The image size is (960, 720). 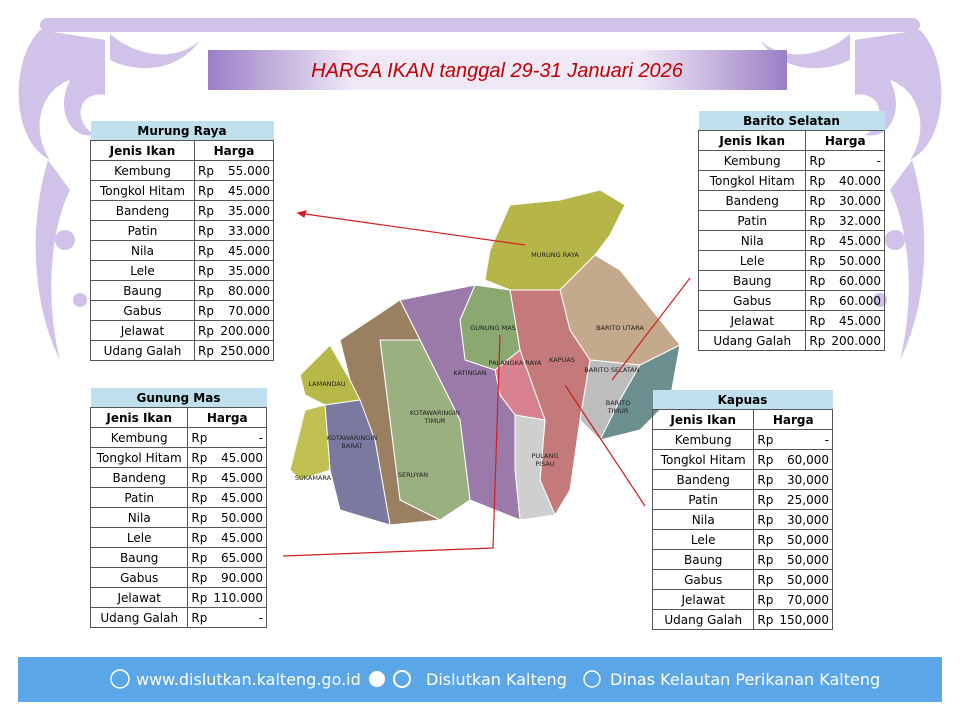 I want to click on region-name: Barito Selatan, so click(x=791, y=121).